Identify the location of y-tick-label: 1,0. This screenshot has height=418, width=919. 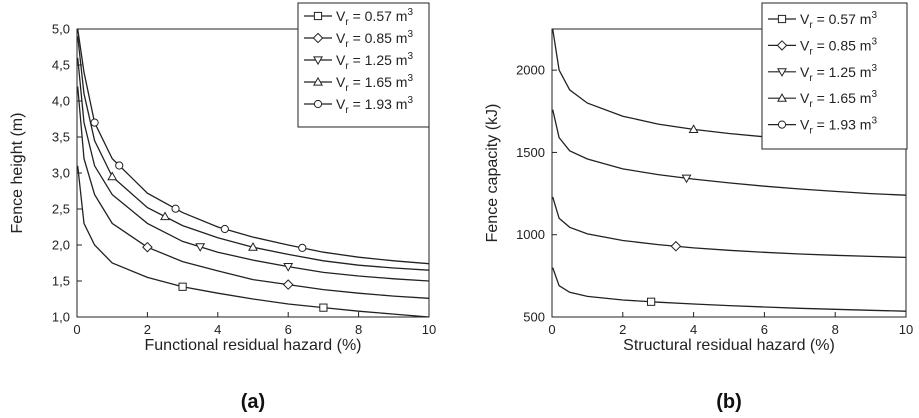
(61, 317).